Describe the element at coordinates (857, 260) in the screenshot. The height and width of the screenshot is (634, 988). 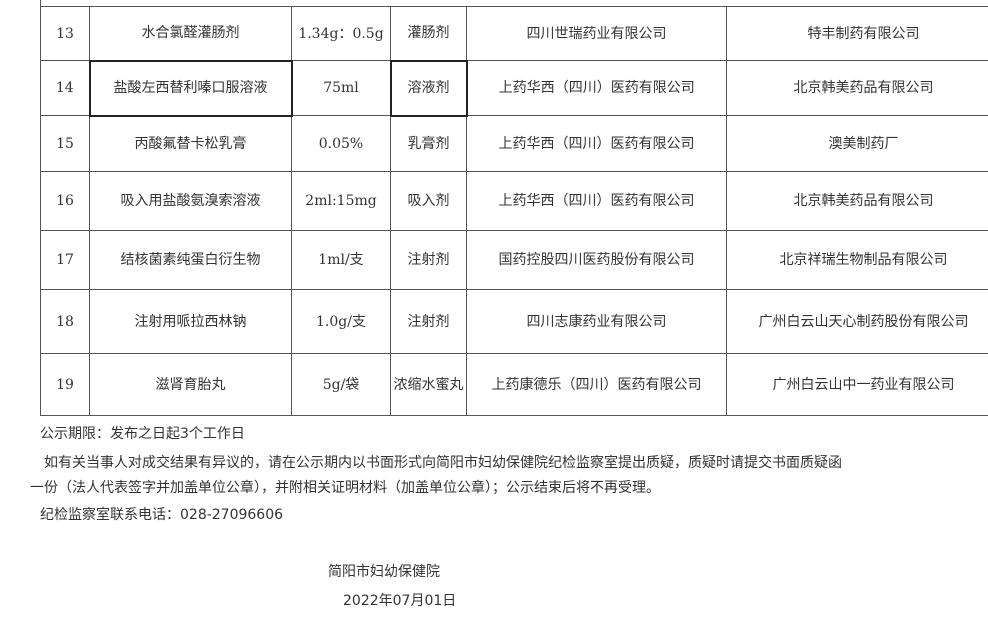
I see `manufacturer-cell: 北京祥瑞生物制品有限公司` at that location.